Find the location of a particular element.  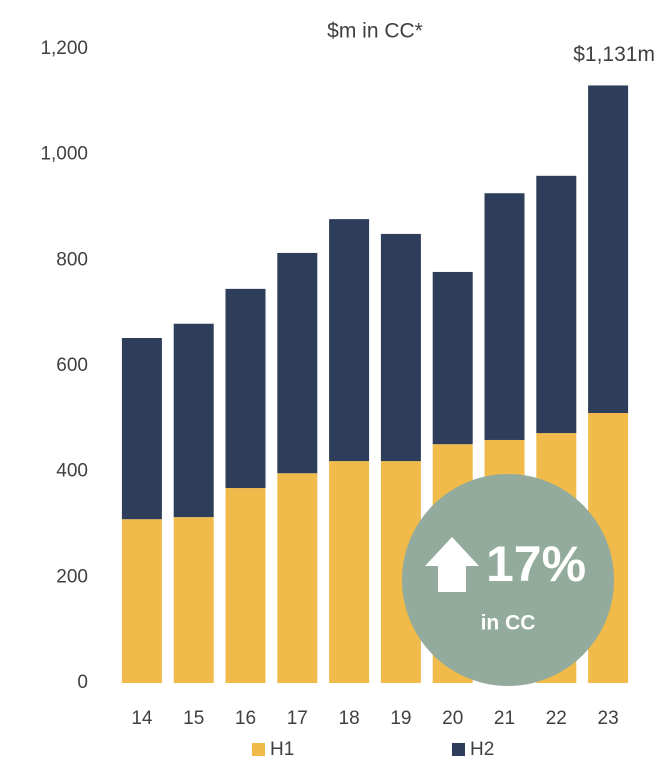

y-tick-label: 0 is located at coordinates (82, 682).